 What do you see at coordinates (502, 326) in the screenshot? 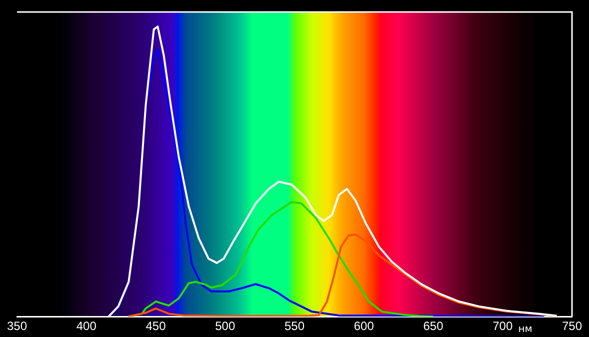
I see `x-tick-label: 700` at bounding box center [502, 326].